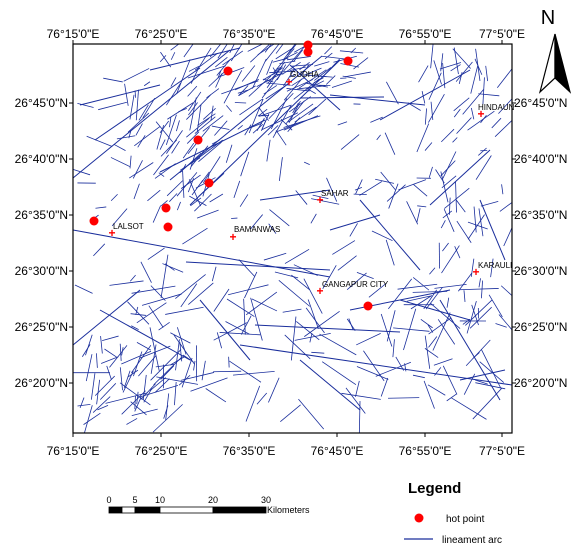 This screenshot has width=571, height=548. What do you see at coordinates (548, 18) in the screenshot?
I see `north-label: N` at bounding box center [548, 18].